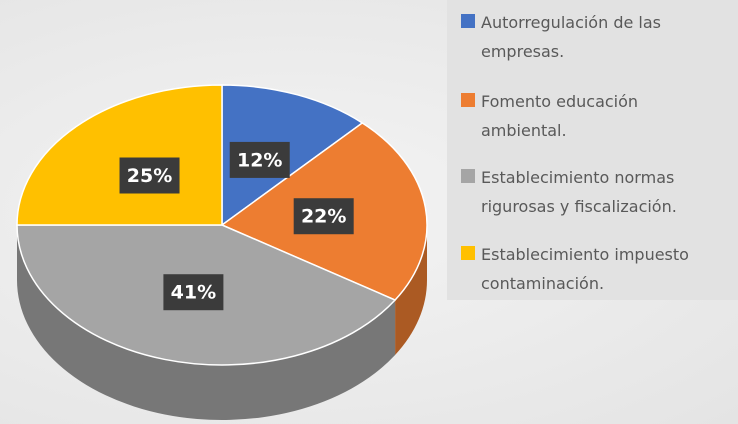  Describe the element at coordinates (411, 290) in the screenshot. I see `slice-side` at that location.